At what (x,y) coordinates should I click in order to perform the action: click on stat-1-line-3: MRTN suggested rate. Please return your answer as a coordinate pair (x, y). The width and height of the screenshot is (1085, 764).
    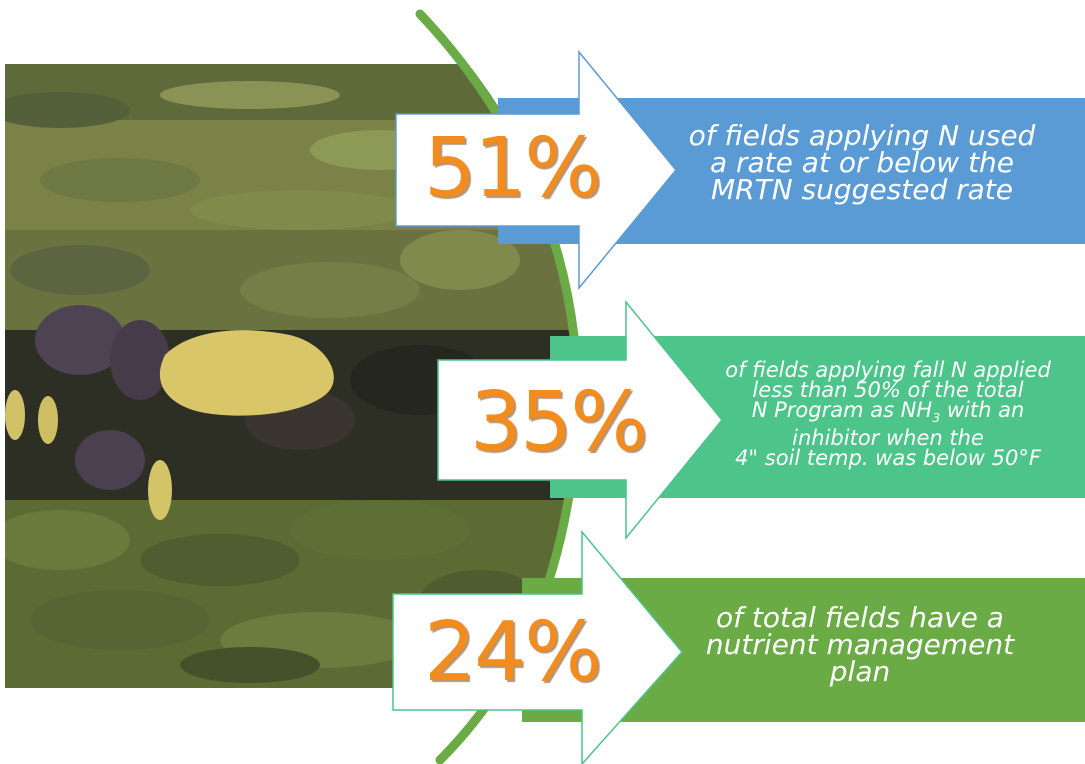
    Looking at the image, I should click on (861, 189).